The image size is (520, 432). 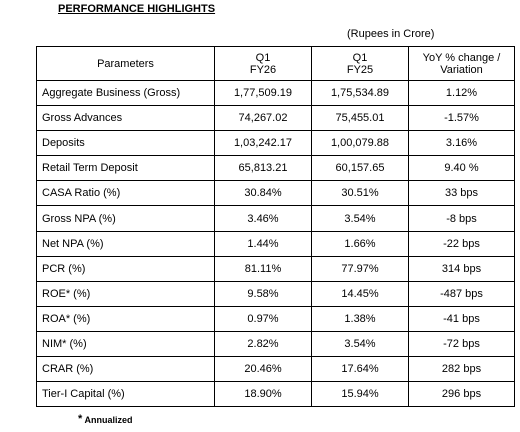 What do you see at coordinates (125, 63) in the screenshot?
I see `header-parameters: Parameters` at bounding box center [125, 63].